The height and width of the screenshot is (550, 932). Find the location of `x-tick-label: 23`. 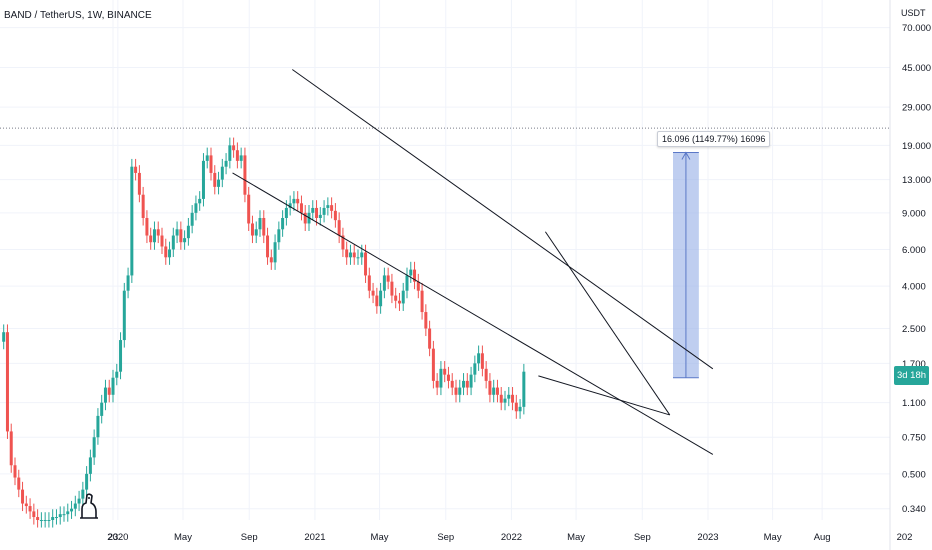

x-tick-label: 23 is located at coordinates (113, 537).